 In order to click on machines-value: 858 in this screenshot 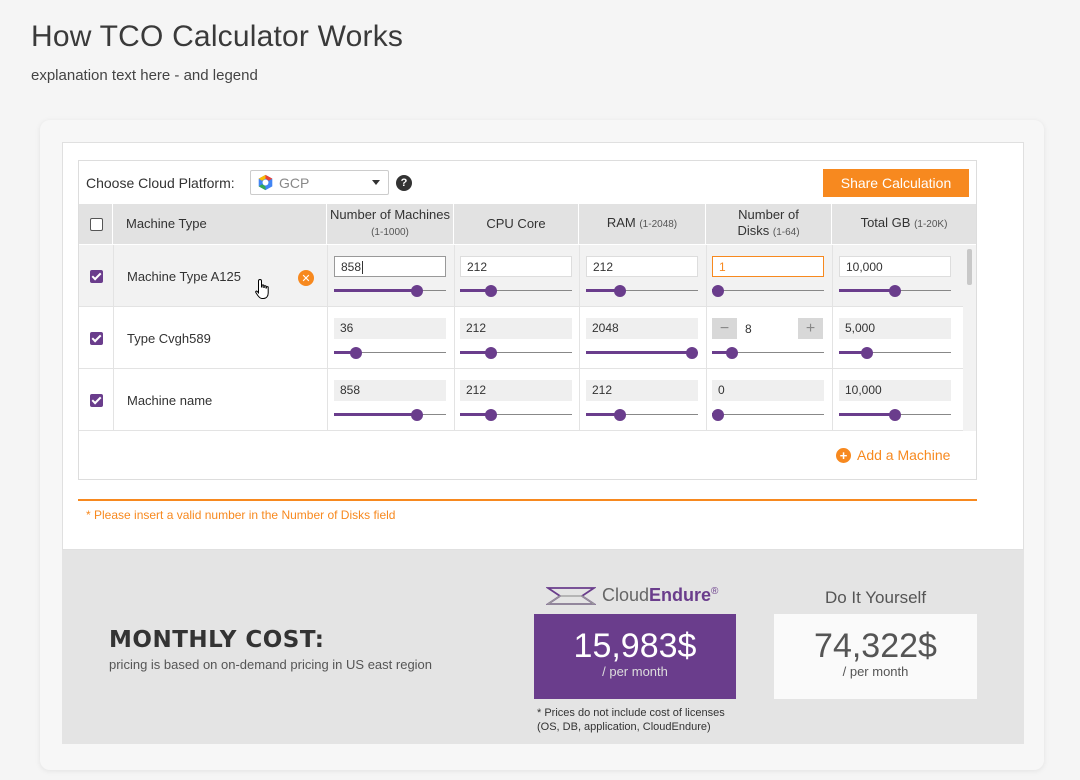, I will do `click(350, 390)`.